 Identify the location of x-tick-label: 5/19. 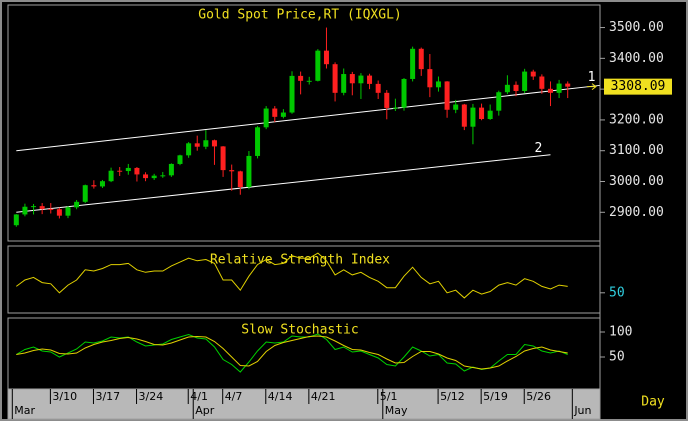
(495, 396).